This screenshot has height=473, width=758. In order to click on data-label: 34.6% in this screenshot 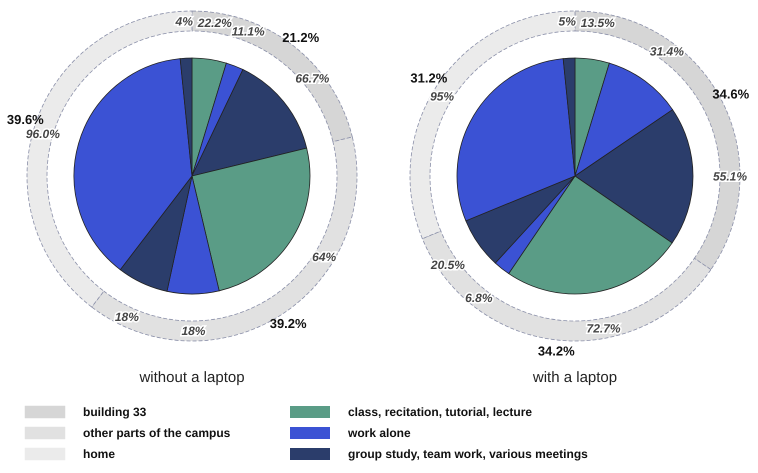, I will do `click(731, 94)`.